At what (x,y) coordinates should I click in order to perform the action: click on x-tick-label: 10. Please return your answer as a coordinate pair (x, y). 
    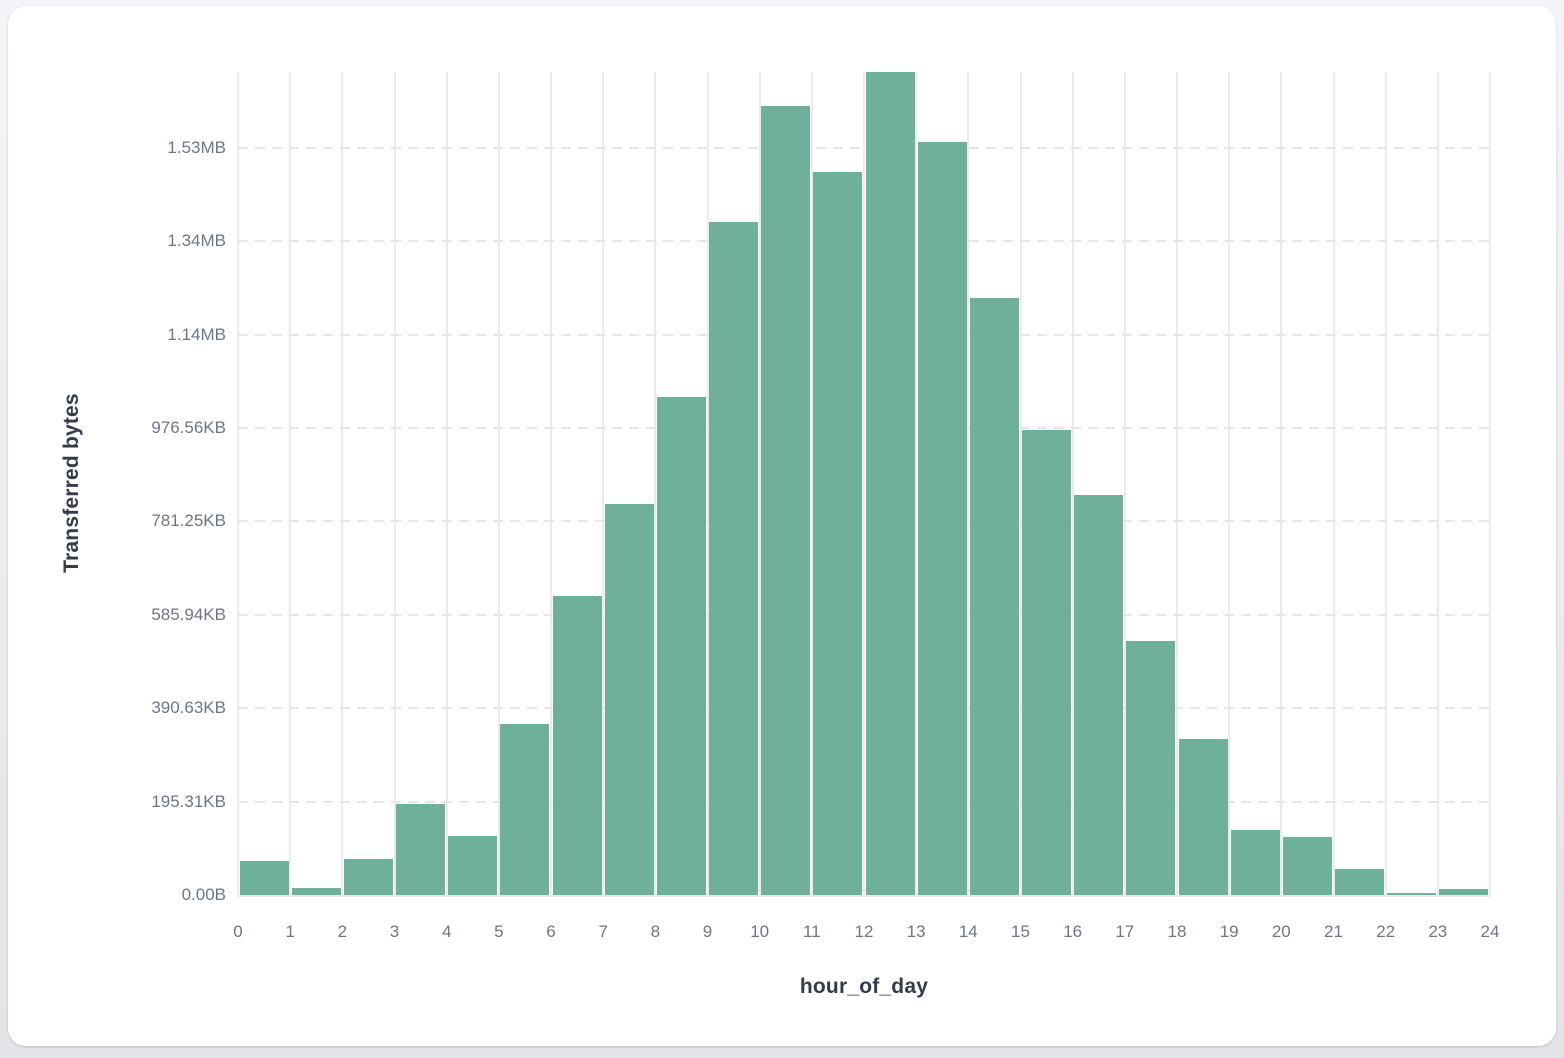
    Looking at the image, I should click on (760, 931).